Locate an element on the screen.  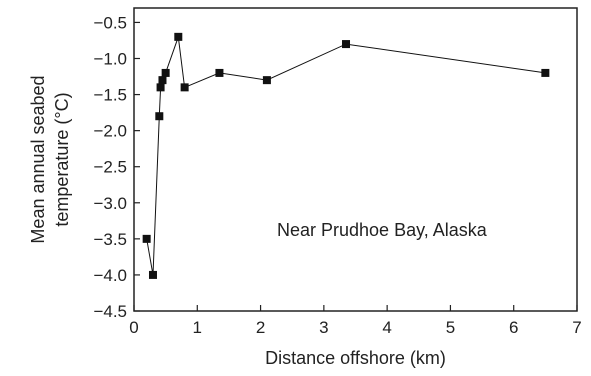
y-tick-label: −1.0 is located at coordinates (110, 59).